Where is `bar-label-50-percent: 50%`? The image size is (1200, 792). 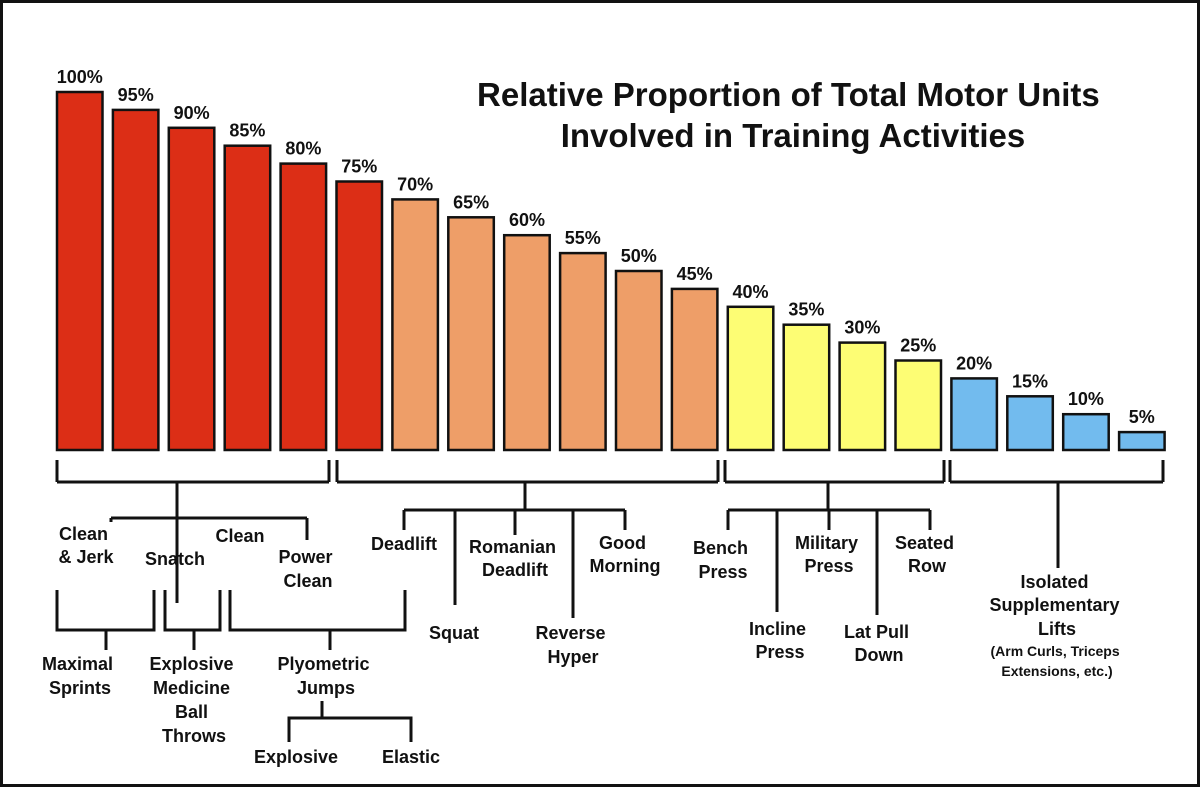 bar-label-50-percent: 50% is located at coordinates (639, 256).